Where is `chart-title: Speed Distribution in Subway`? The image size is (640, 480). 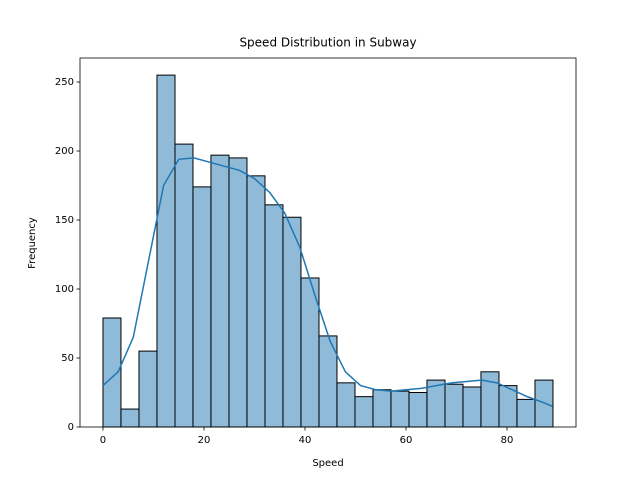
chart-title: Speed Distribution in Subway is located at coordinates (327, 43).